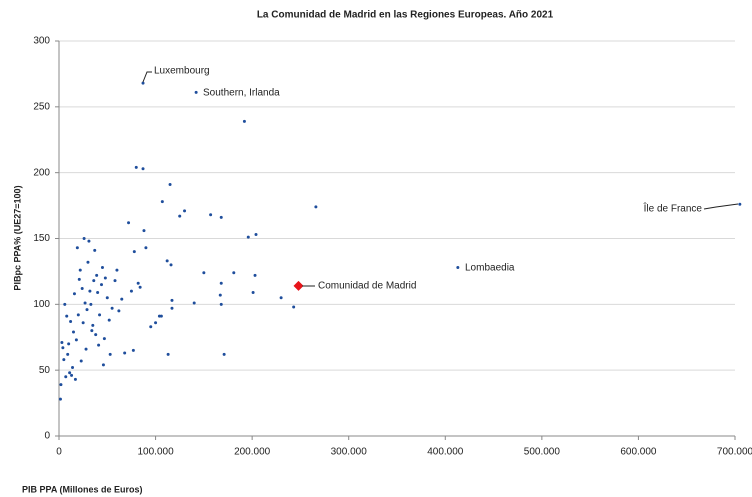 This screenshot has width=752, height=497. Describe the element at coordinates (41, 304) in the screenshot. I see `y-tick-label: 100` at that location.